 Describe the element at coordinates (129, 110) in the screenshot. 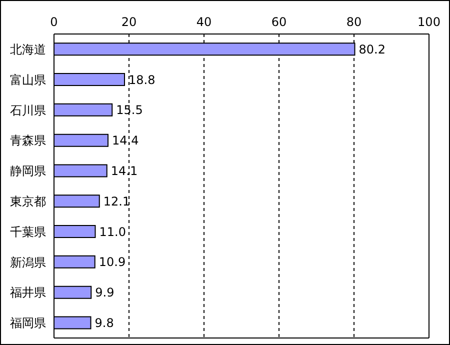

I see `data-label: 15.5` at that location.